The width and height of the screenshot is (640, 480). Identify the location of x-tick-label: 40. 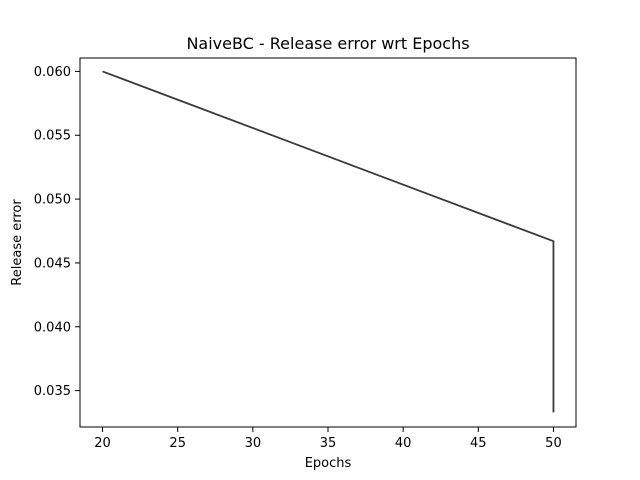
(403, 443).